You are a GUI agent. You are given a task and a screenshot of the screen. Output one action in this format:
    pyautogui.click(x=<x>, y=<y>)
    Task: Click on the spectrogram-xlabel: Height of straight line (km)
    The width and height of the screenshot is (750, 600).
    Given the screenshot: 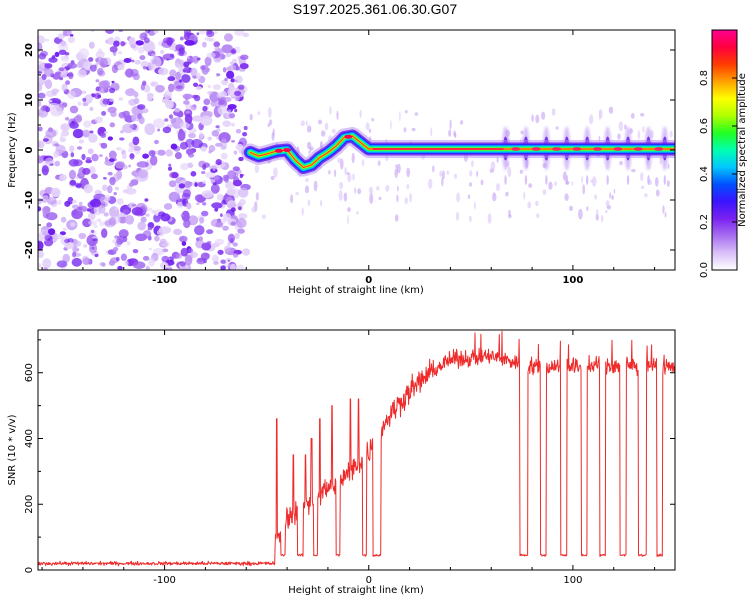 What is the action you would take?
    pyautogui.click(x=356, y=290)
    